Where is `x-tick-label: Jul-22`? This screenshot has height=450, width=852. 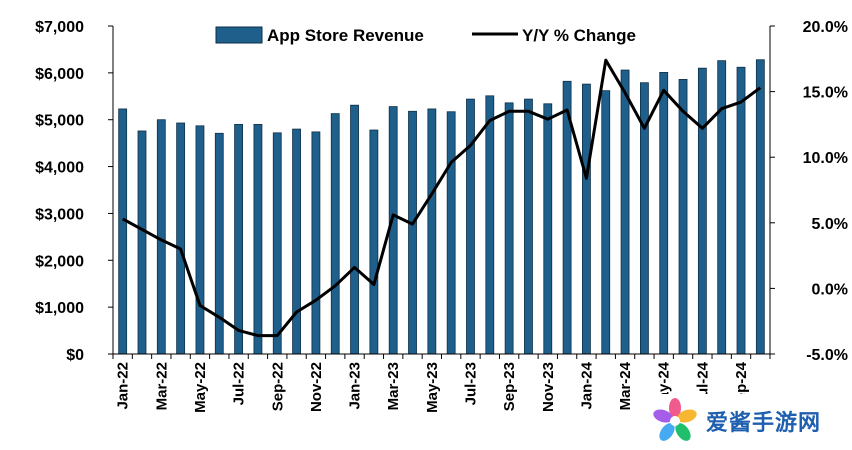 x-tick-label: Jul-22 is located at coordinates (239, 383).